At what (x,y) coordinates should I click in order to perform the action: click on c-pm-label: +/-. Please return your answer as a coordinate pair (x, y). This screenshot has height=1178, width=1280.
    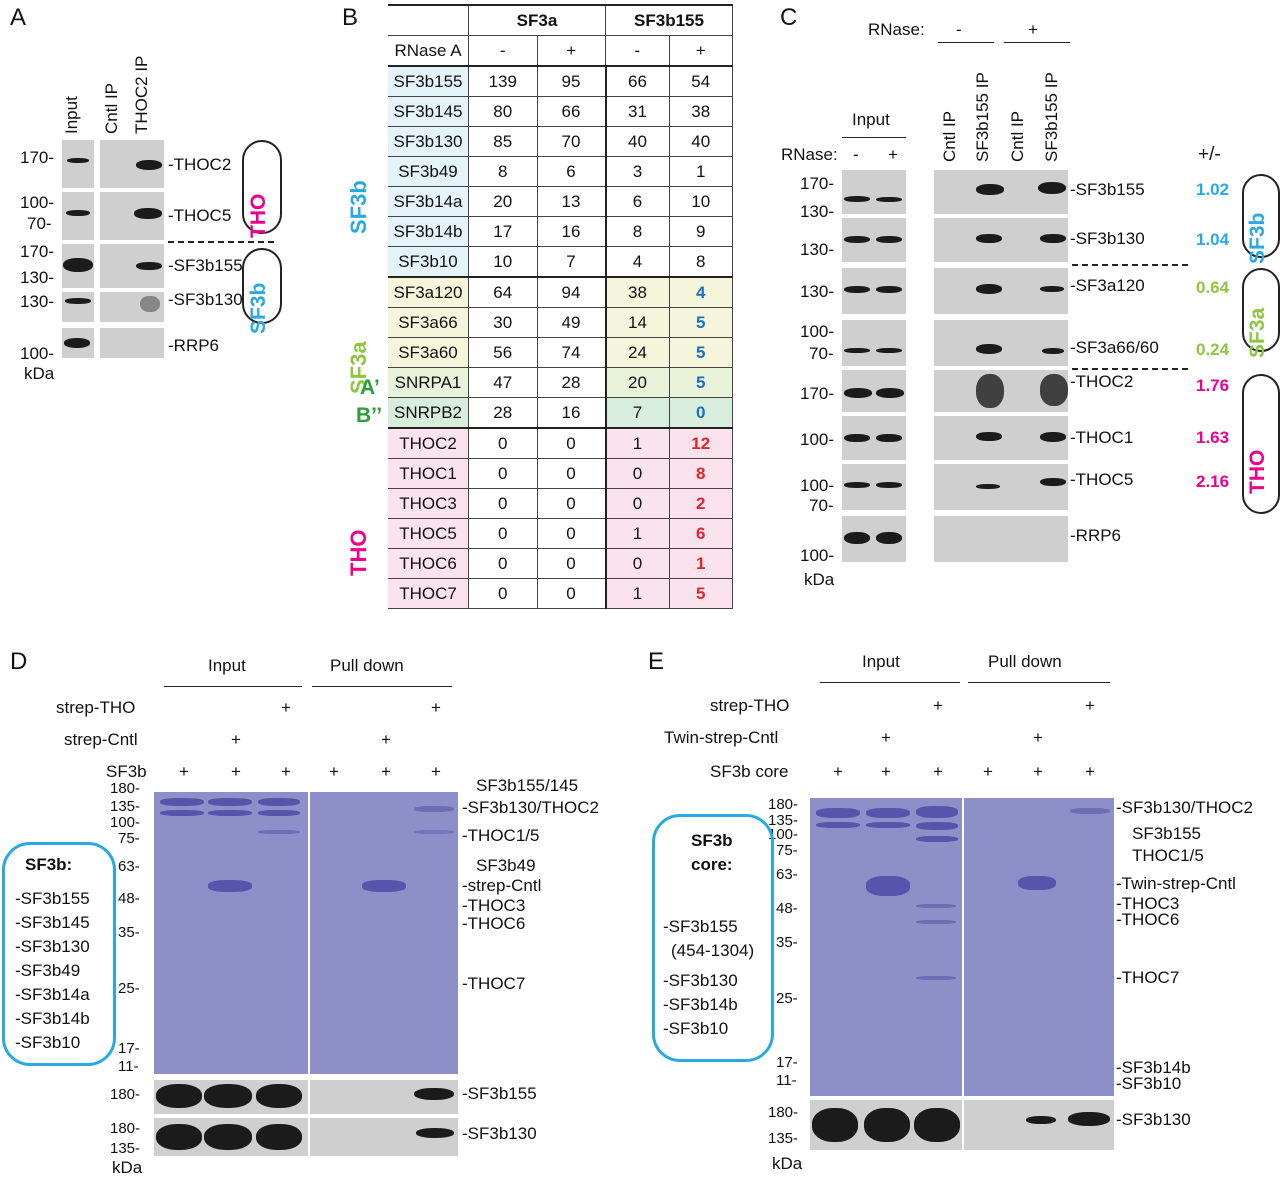
    Looking at the image, I should click on (1209, 154).